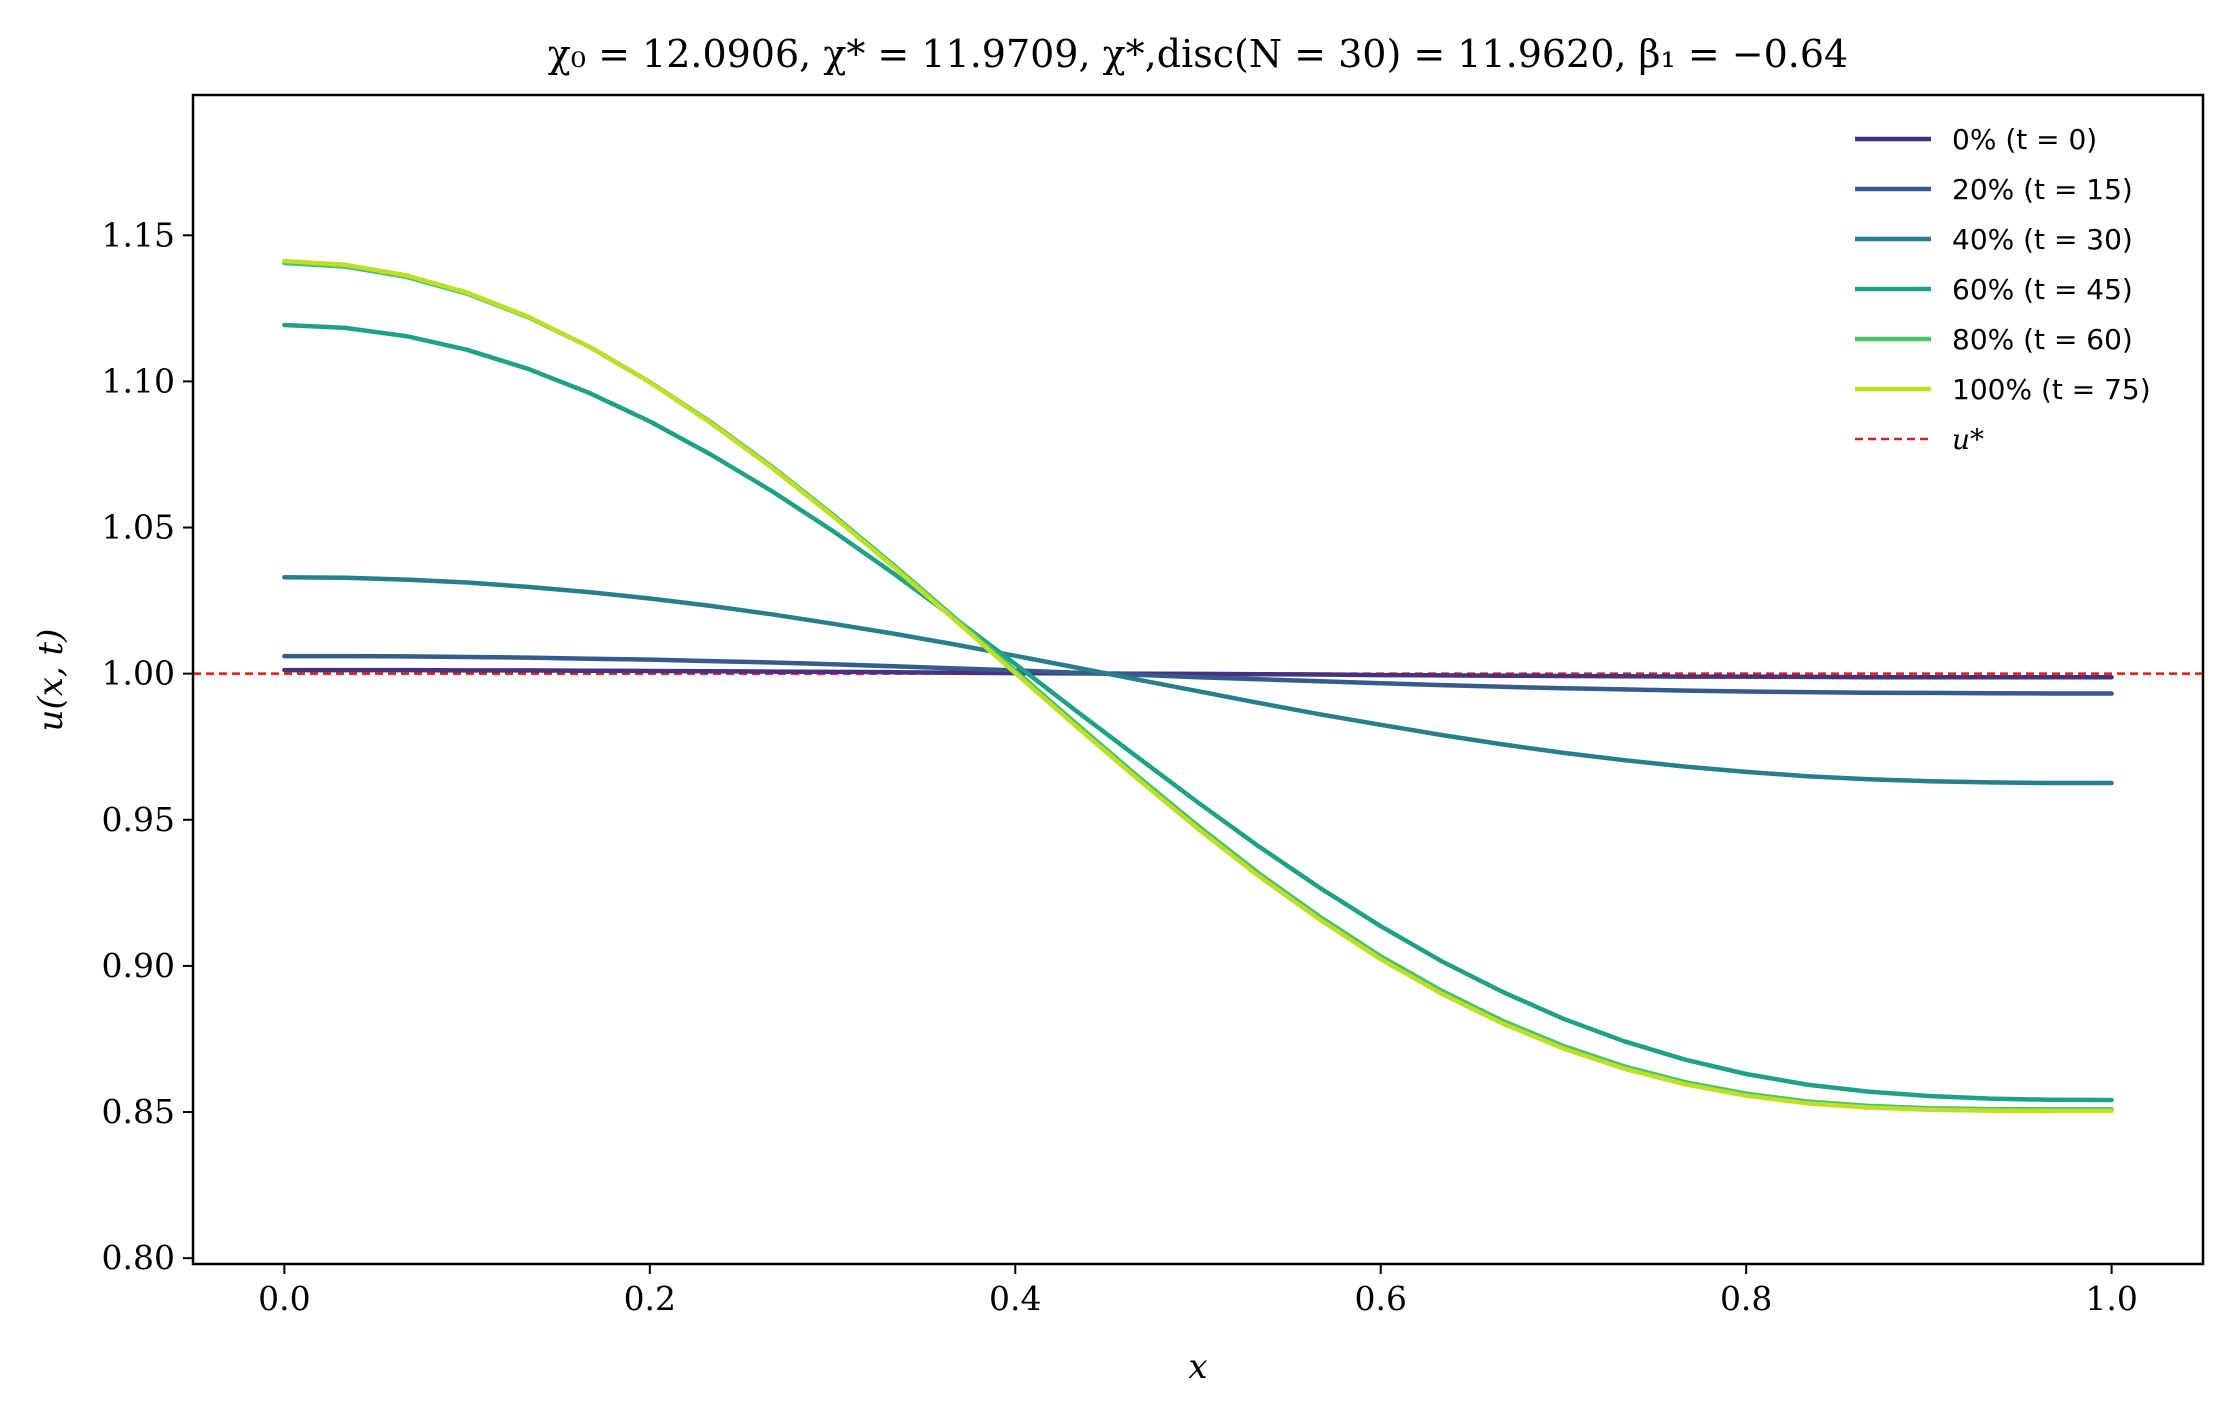  I want to click on legend-label-1: 20% (t = 15), so click(2042, 189).